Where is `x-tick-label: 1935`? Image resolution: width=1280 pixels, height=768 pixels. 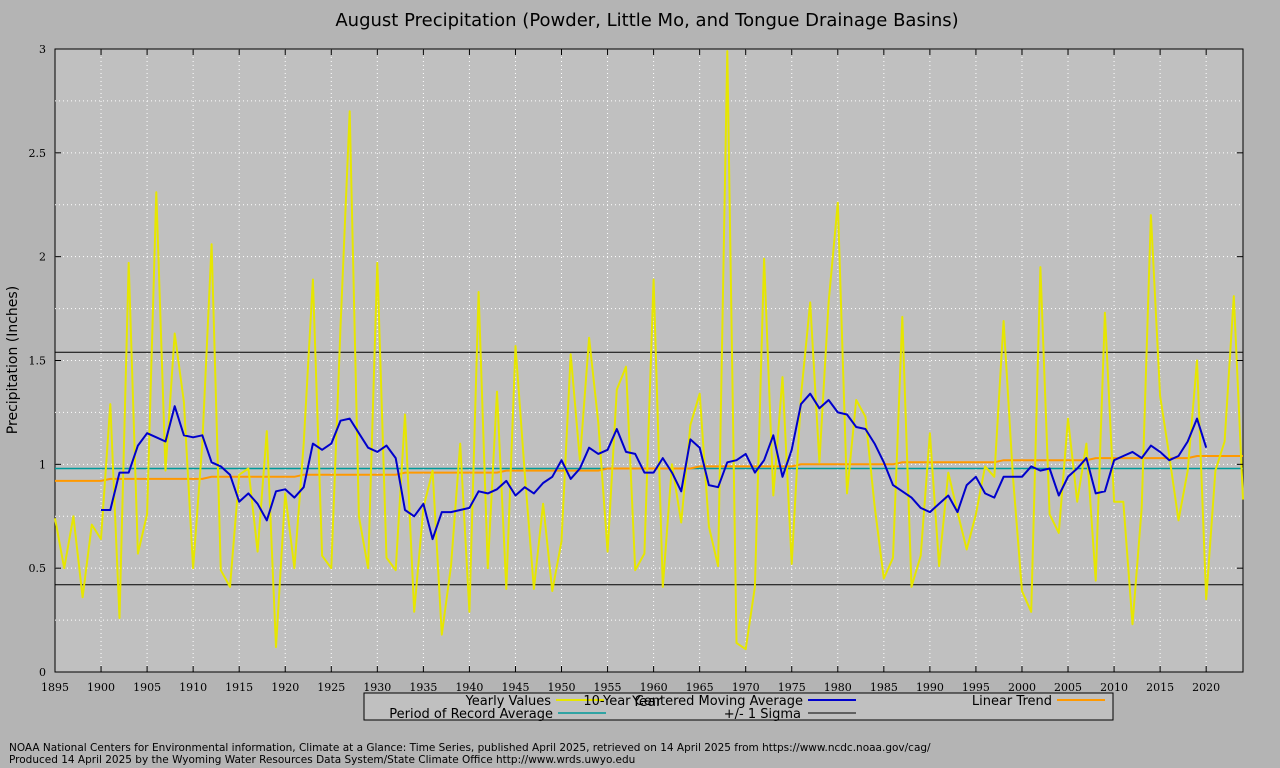
x-tick-label: 1935 is located at coordinates (423, 687).